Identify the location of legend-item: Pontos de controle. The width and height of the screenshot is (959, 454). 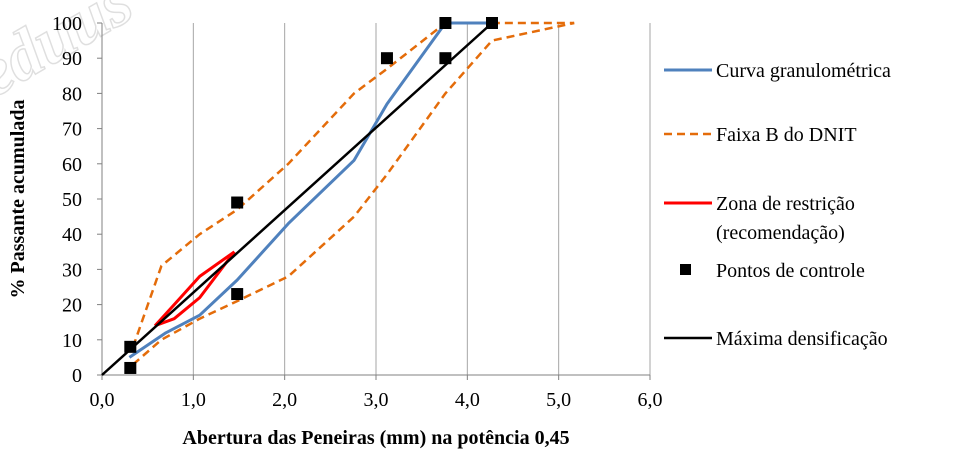
(772, 271).